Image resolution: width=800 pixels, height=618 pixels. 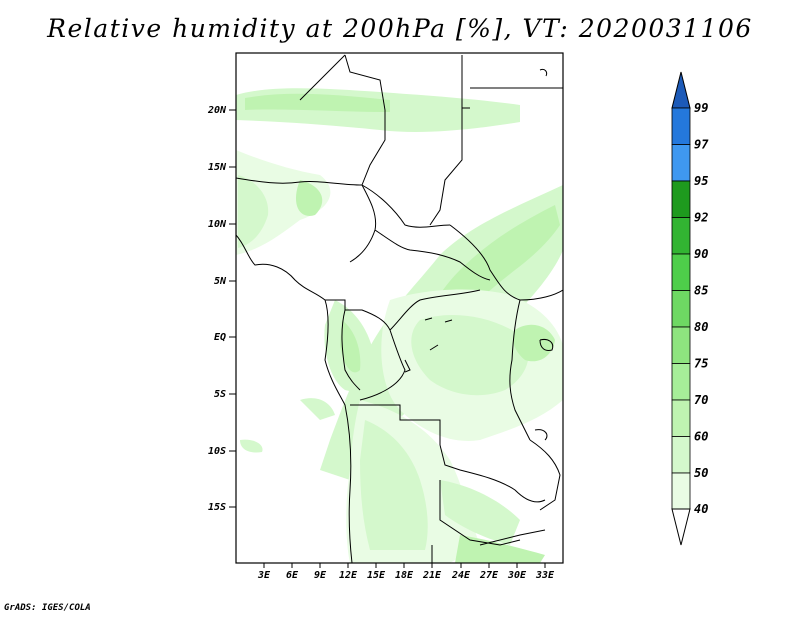 I want to click on lon-label: 18E, so click(x=404, y=575).